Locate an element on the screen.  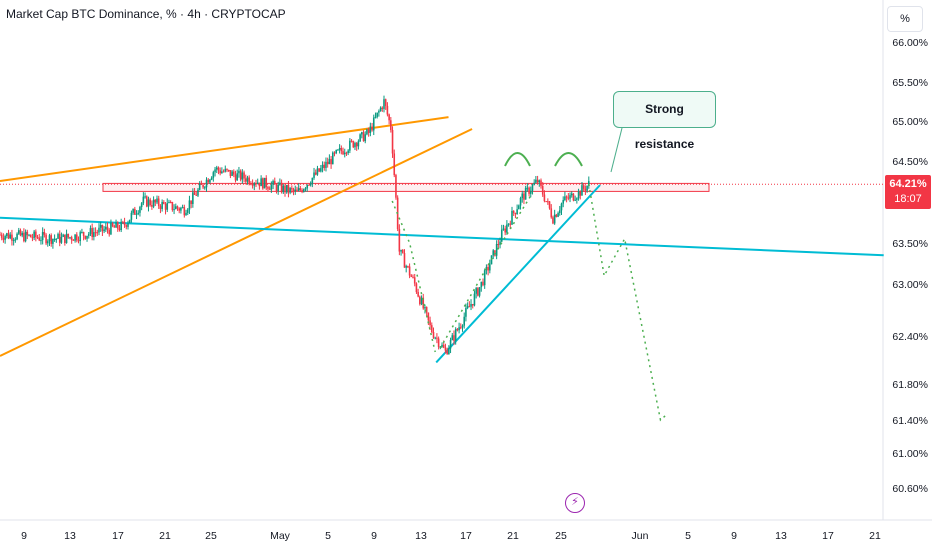
x-tick-label: 5 is located at coordinates (328, 536).